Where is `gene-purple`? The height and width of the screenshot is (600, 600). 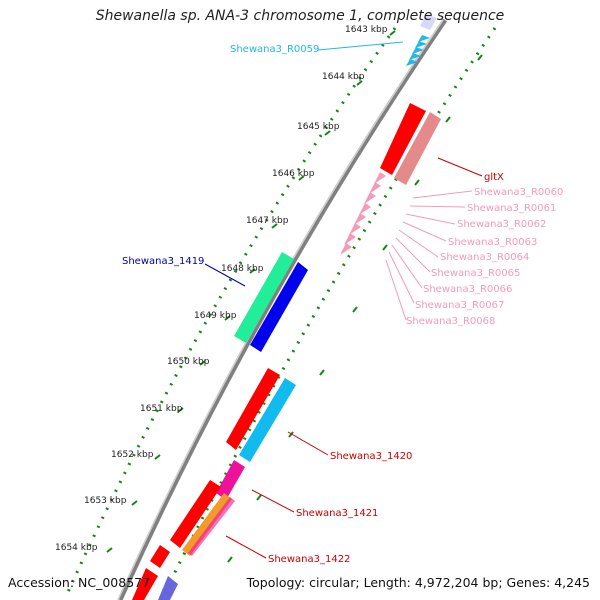
gene-purple is located at coordinates (168, 588).